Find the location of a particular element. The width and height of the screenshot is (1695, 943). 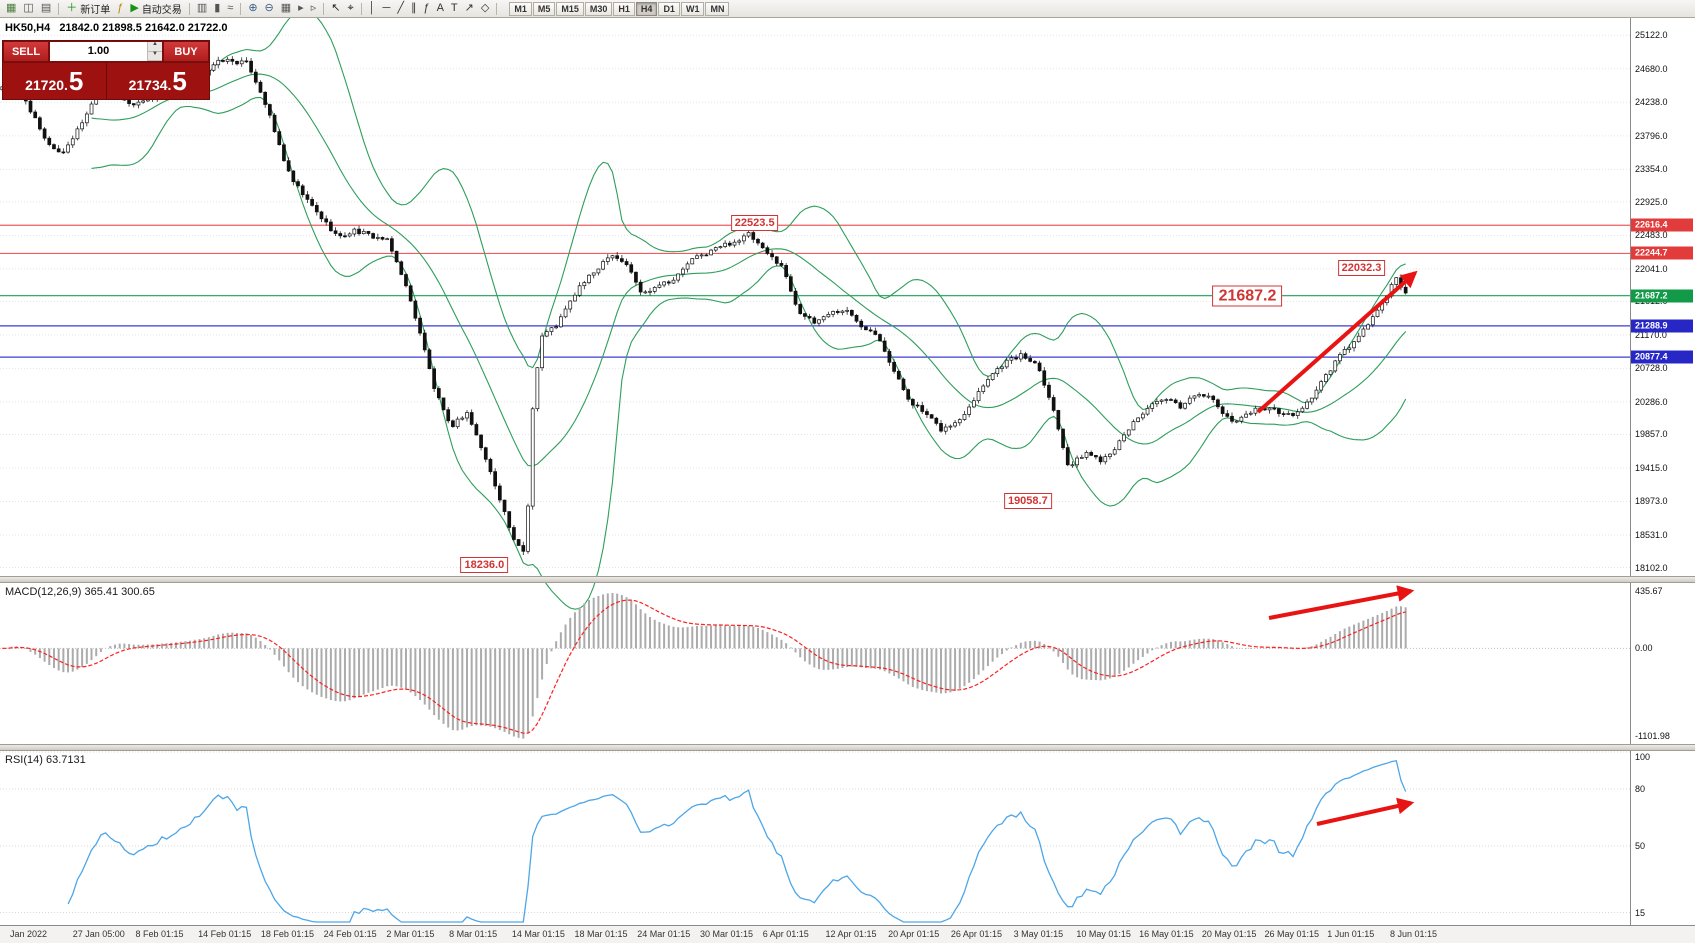

vertical-line-icon: │ is located at coordinates (372, 8).